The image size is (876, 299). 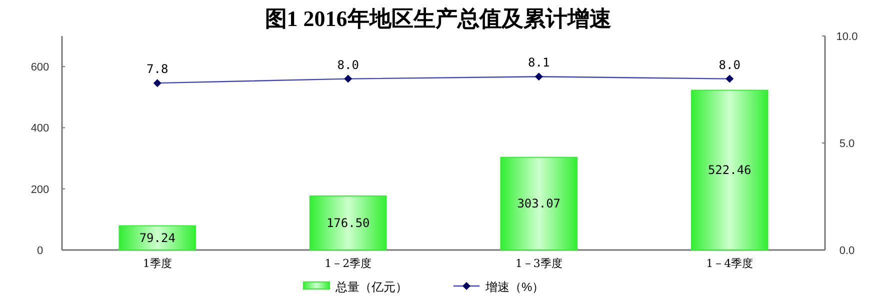 I want to click on y2-tick-label: 0.0, so click(x=847, y=251).